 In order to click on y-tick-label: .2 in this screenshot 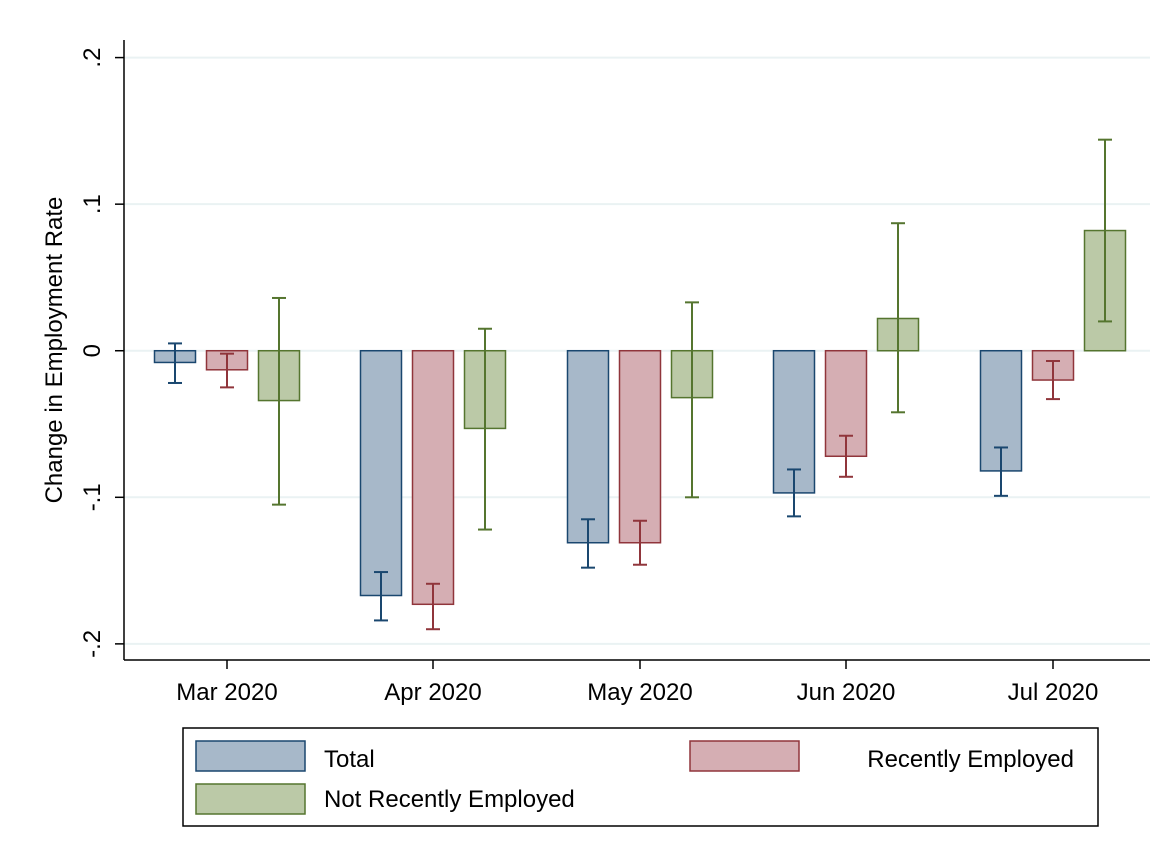, I will do `click(92, 58)`.